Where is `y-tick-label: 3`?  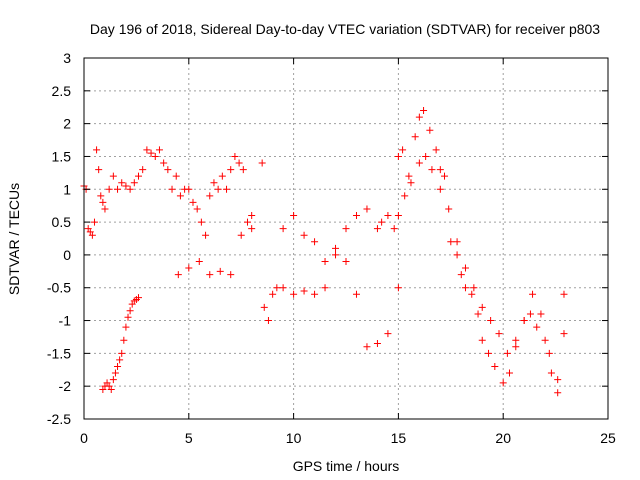 y-tick-label: 3 is located at coordinates (67, 58).